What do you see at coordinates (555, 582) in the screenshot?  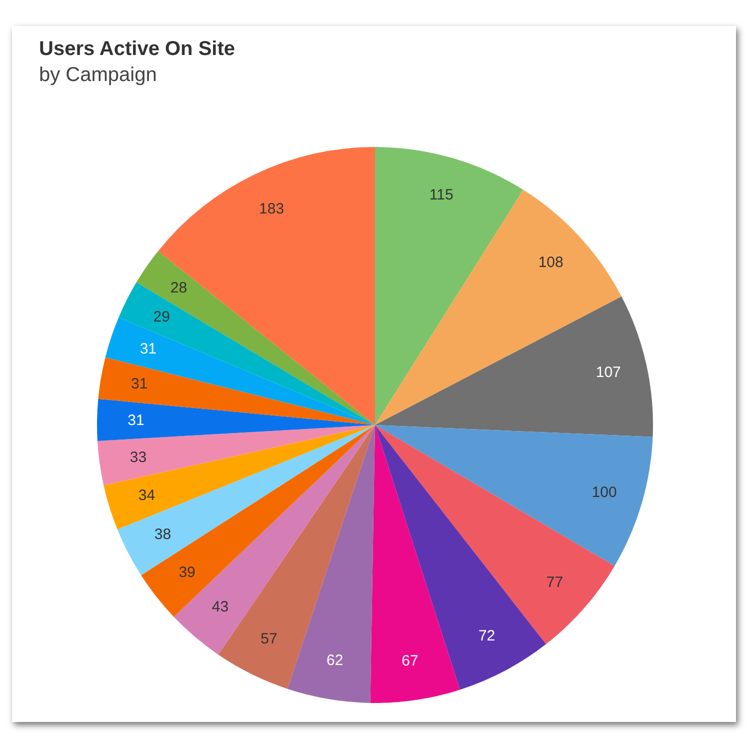 I see `data-label: 77` at bounding box center [555, 582].